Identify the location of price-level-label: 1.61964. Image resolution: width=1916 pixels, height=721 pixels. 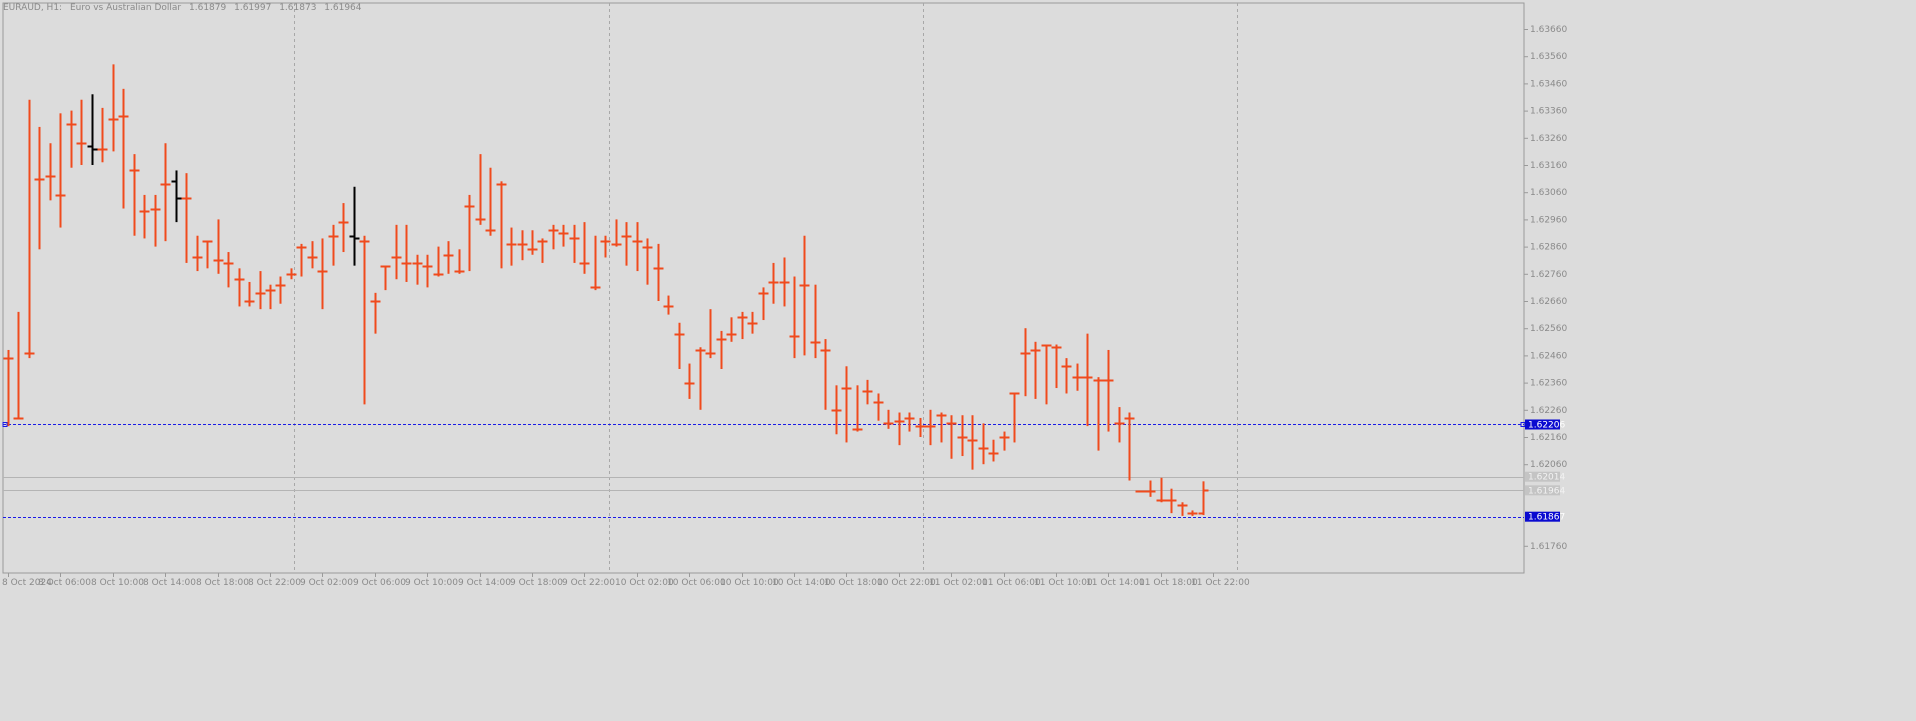
(1546, 491).